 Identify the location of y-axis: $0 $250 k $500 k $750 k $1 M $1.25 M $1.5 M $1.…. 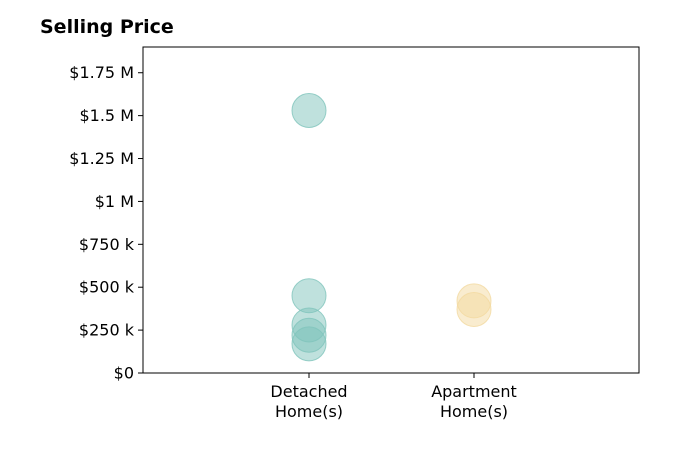
(106, 223).